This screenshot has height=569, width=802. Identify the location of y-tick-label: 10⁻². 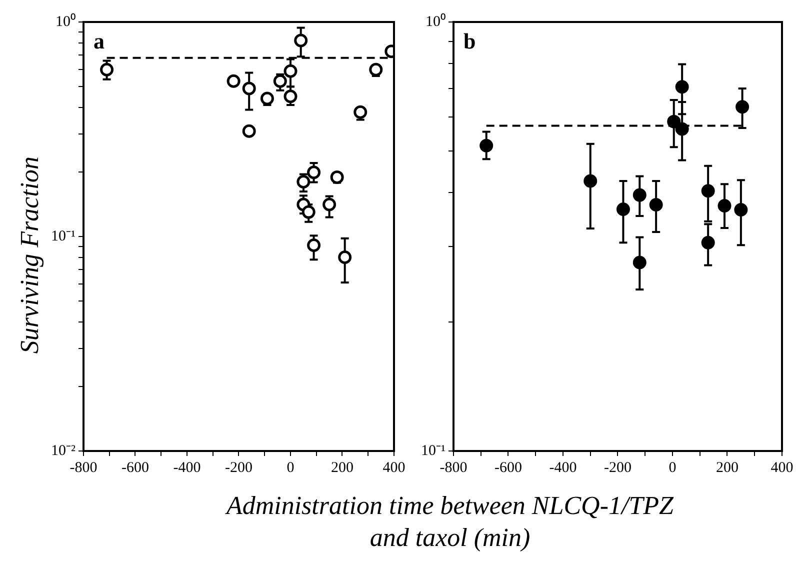
(63, 450).